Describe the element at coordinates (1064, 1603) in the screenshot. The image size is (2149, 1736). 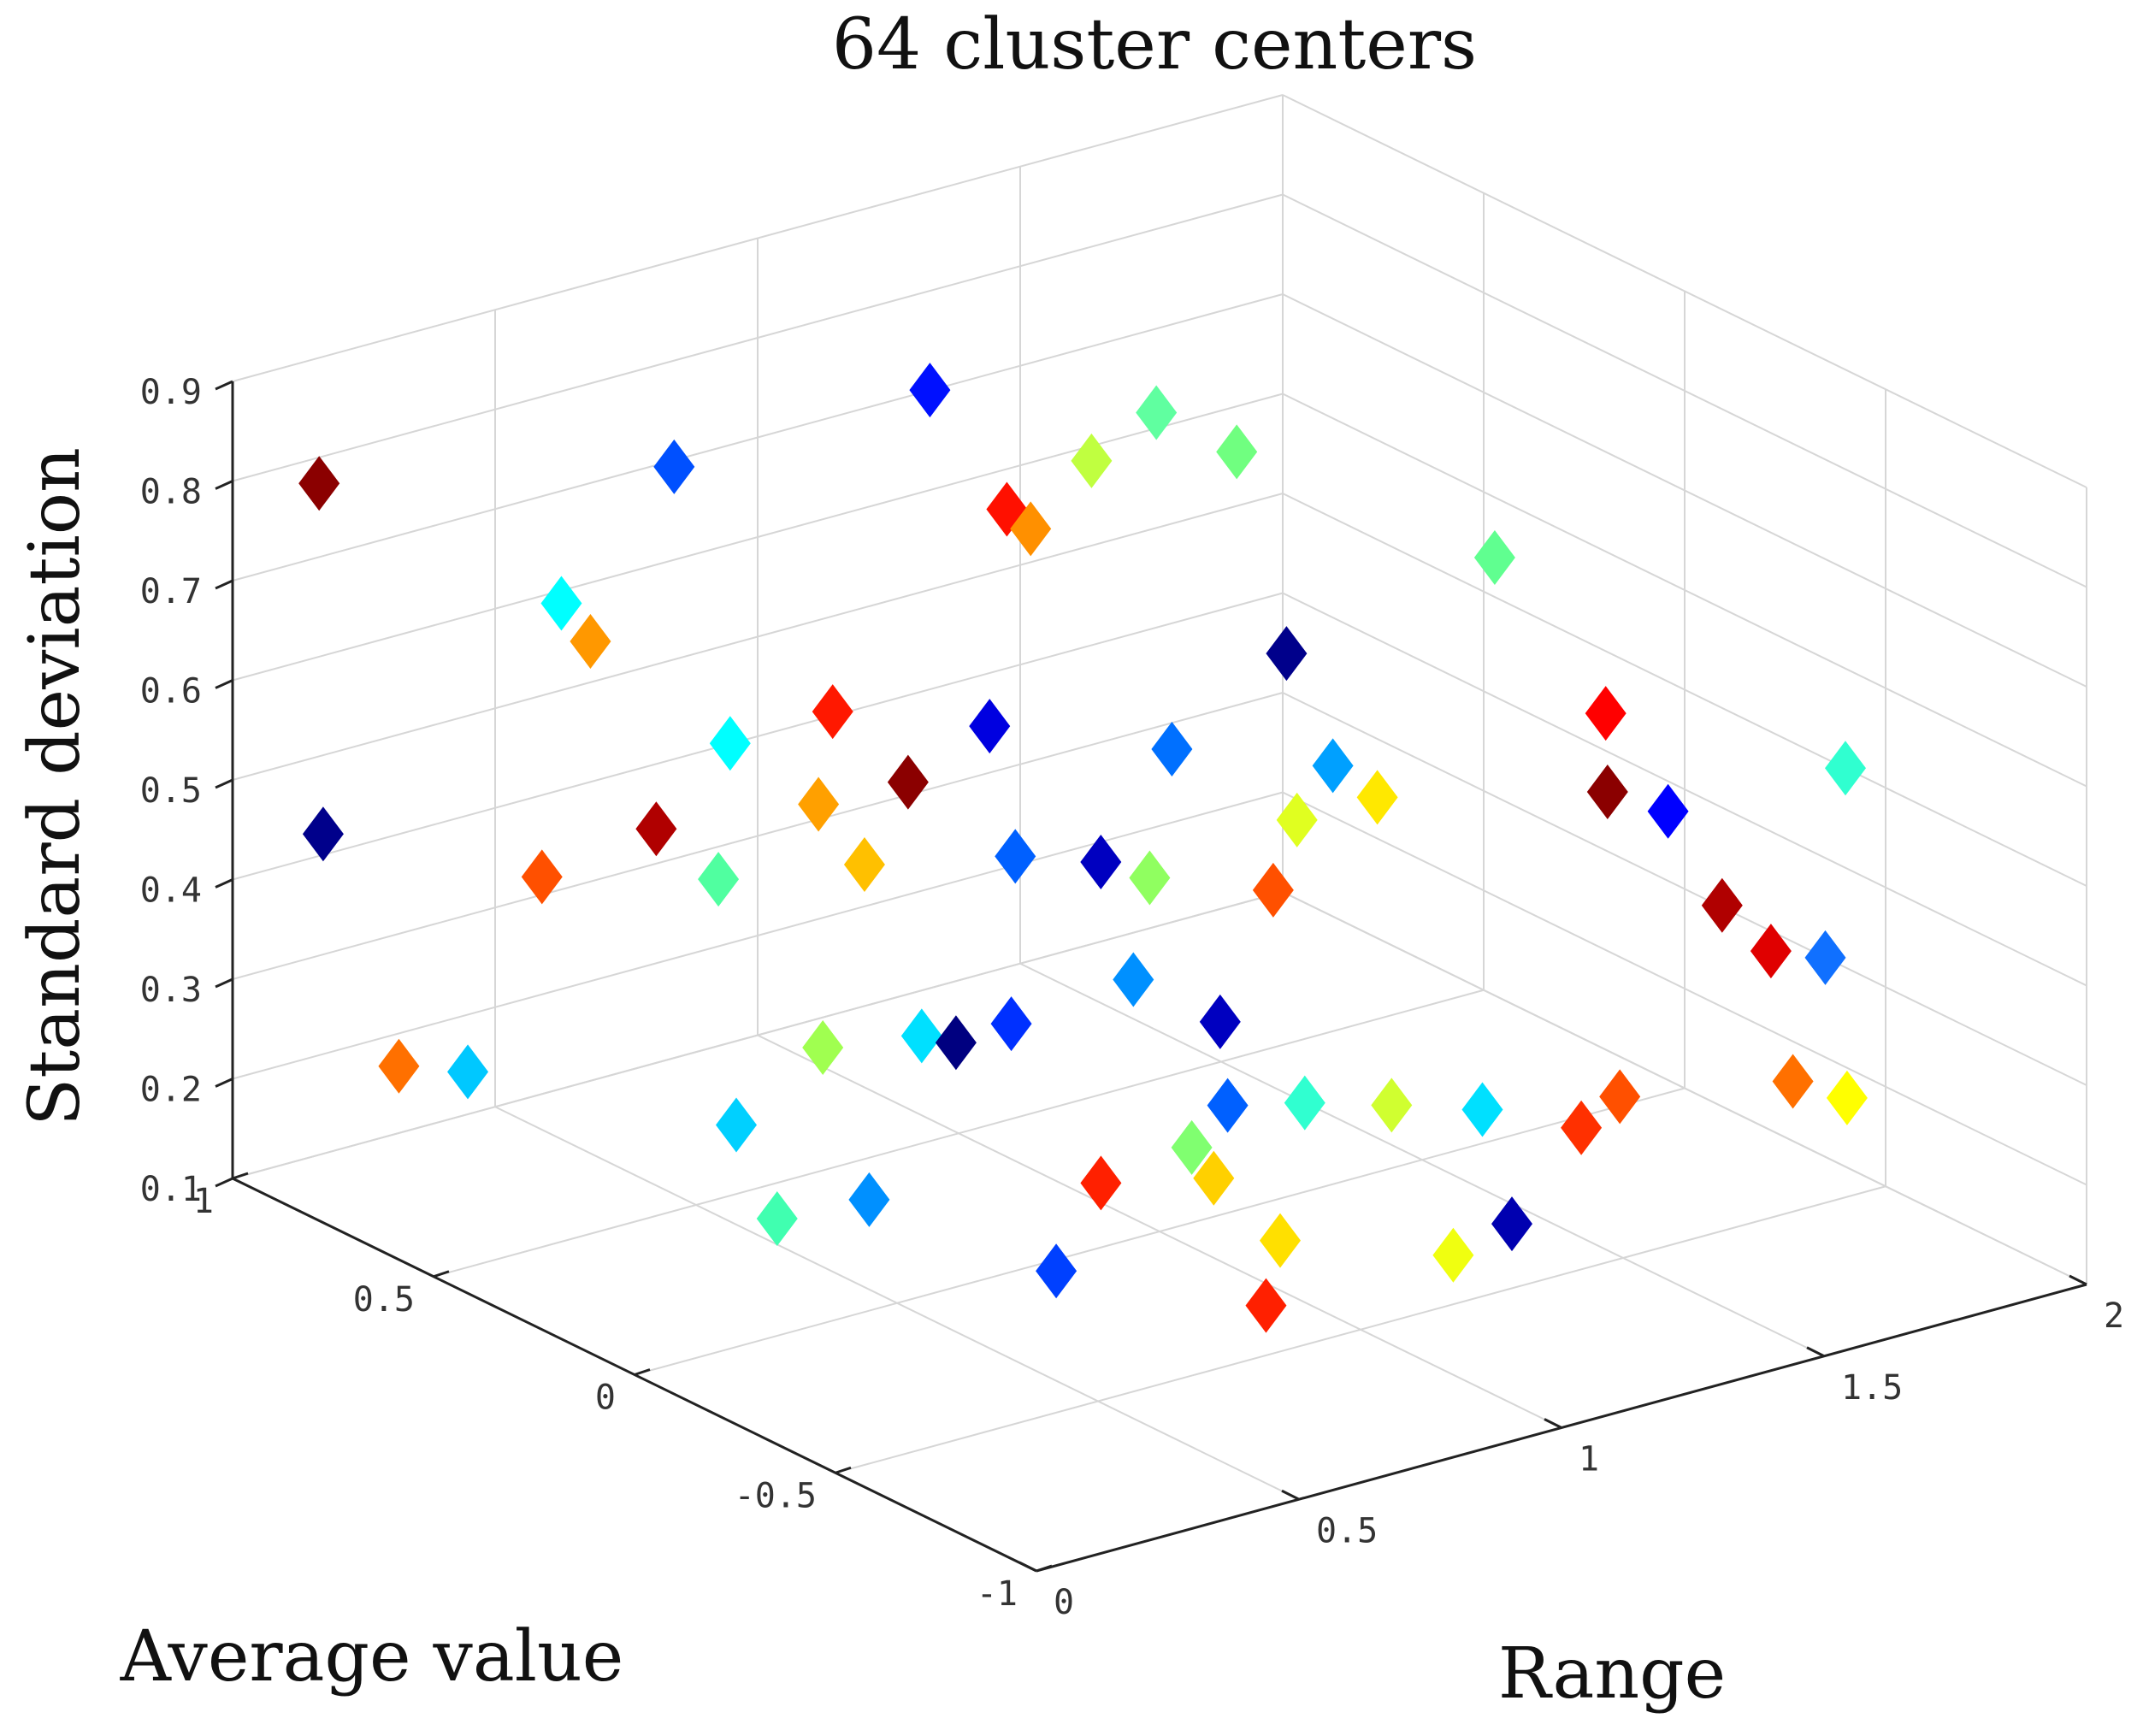
I see `y-tick-label: 0` at that location.